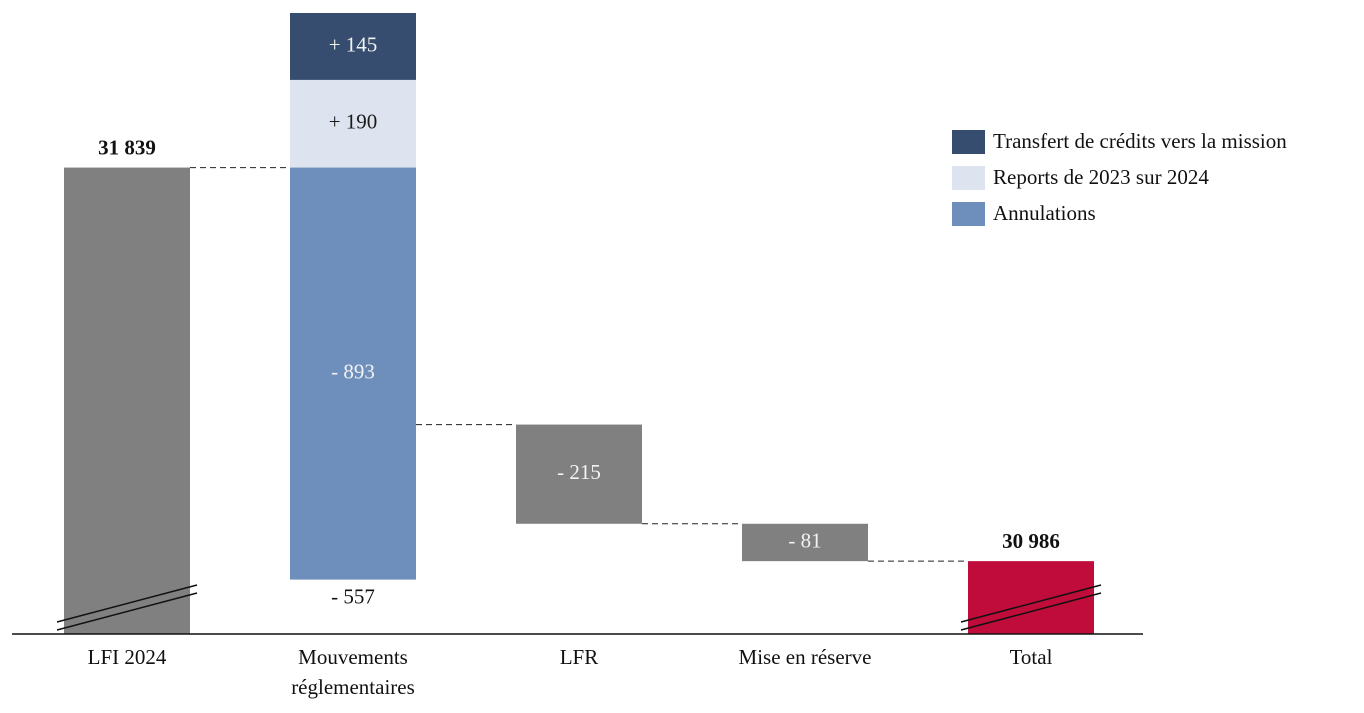 This screenshot has width=1364, height=713. Describe the element at coordinates (127, 147) in the screenshot. I see `value-label: 31 839` at that location.